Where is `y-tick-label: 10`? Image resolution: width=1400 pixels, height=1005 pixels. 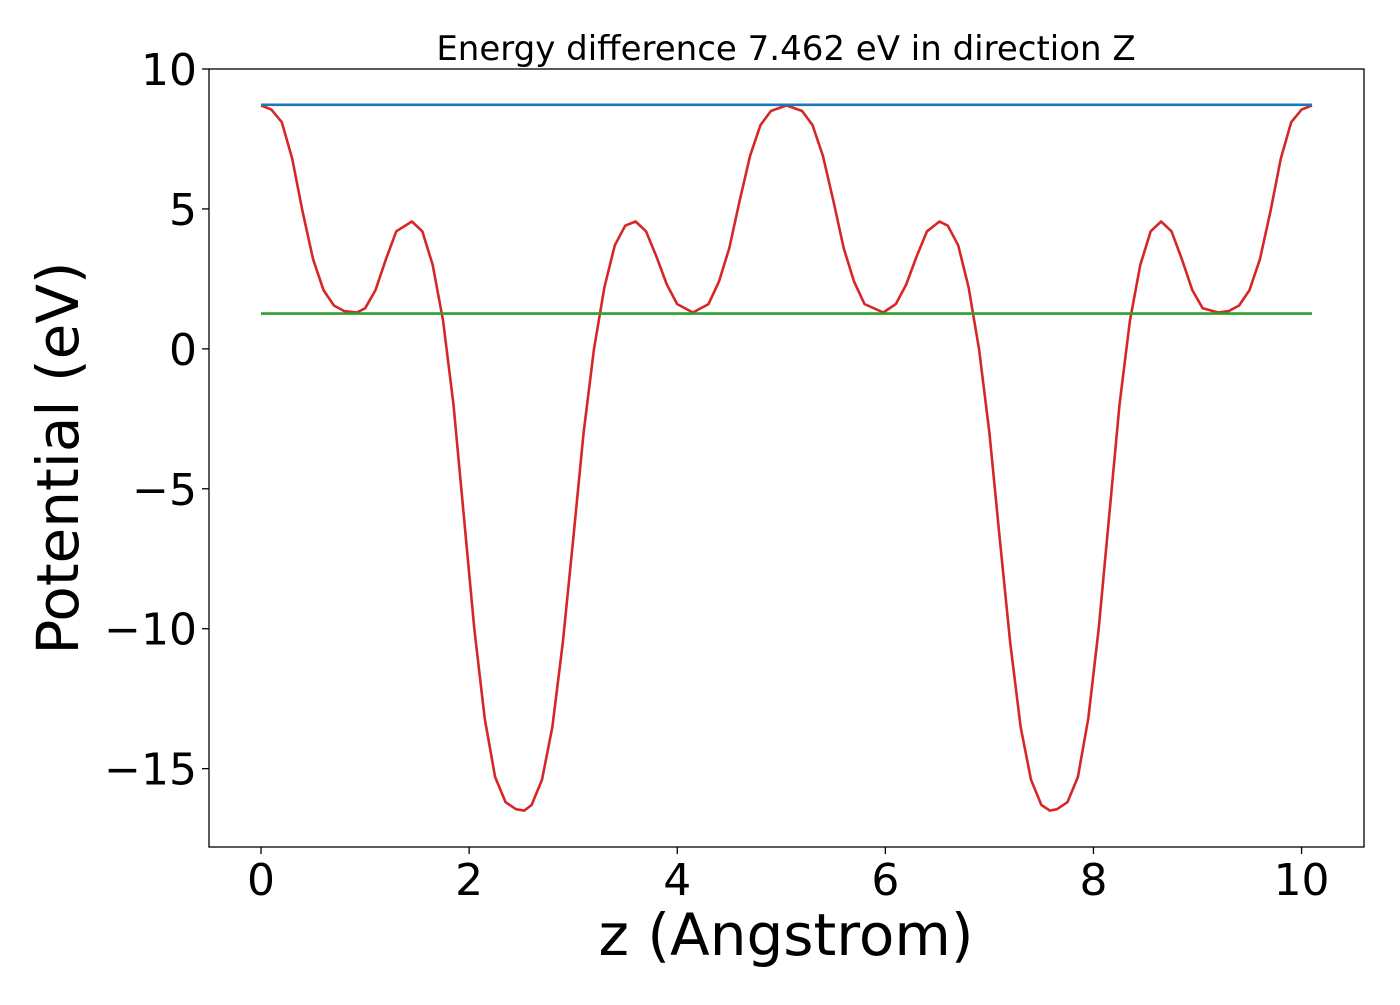 y-tick-label: 10 is located at coordinates (169, 70).